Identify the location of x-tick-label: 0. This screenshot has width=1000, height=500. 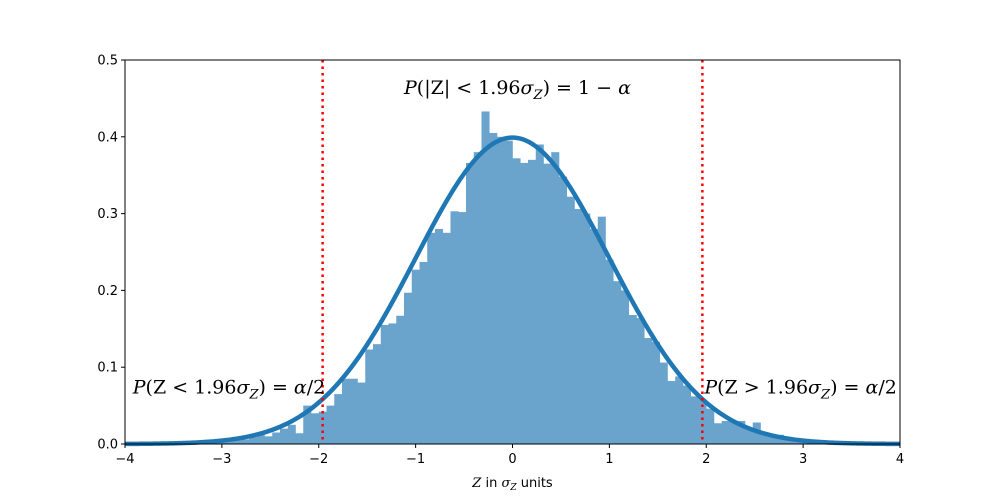
(512, 459).